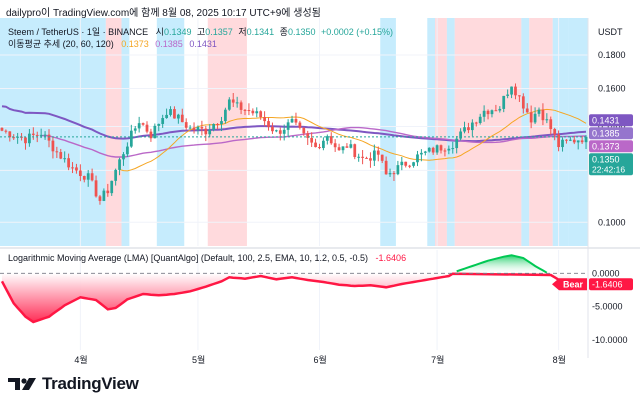  I want to click on ma20-value: 0.1373, so click(135, 44).